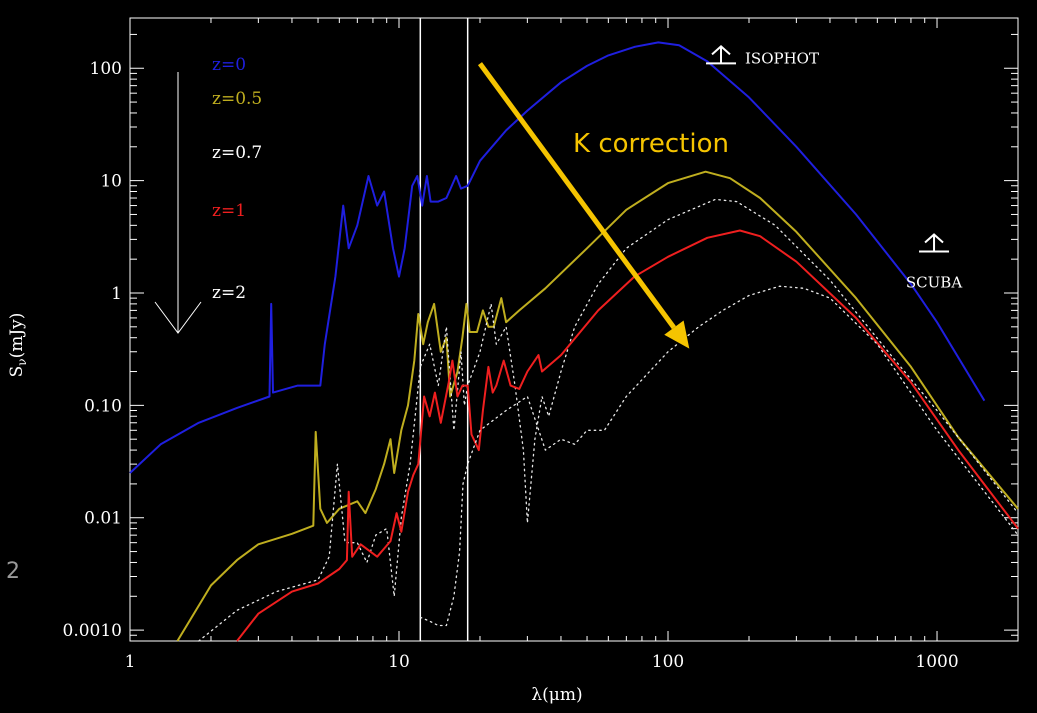 The height and width of the screenshot is (713, 1037). I want to click on y-axis-label-units: (mJy), so click(17, 336).